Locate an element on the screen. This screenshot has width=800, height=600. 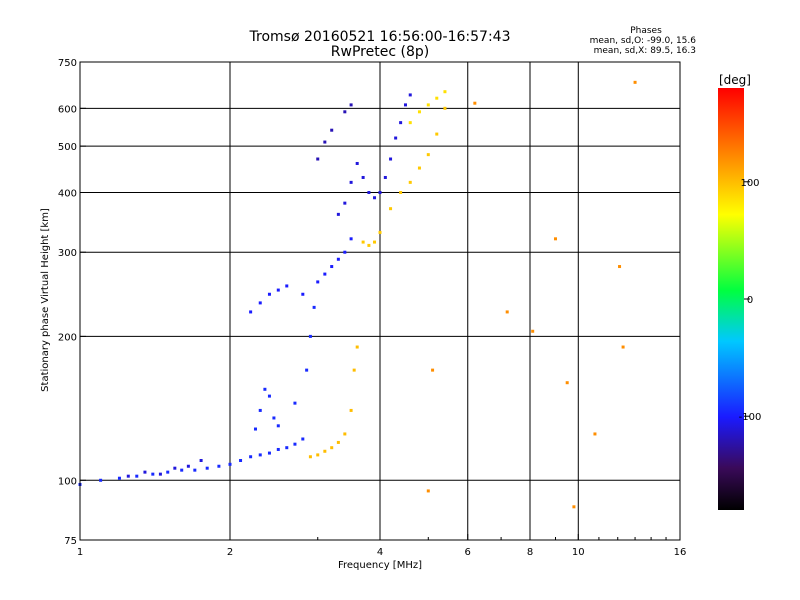
colorbar-tick-label: 0 is located at coordinates (750, 300).